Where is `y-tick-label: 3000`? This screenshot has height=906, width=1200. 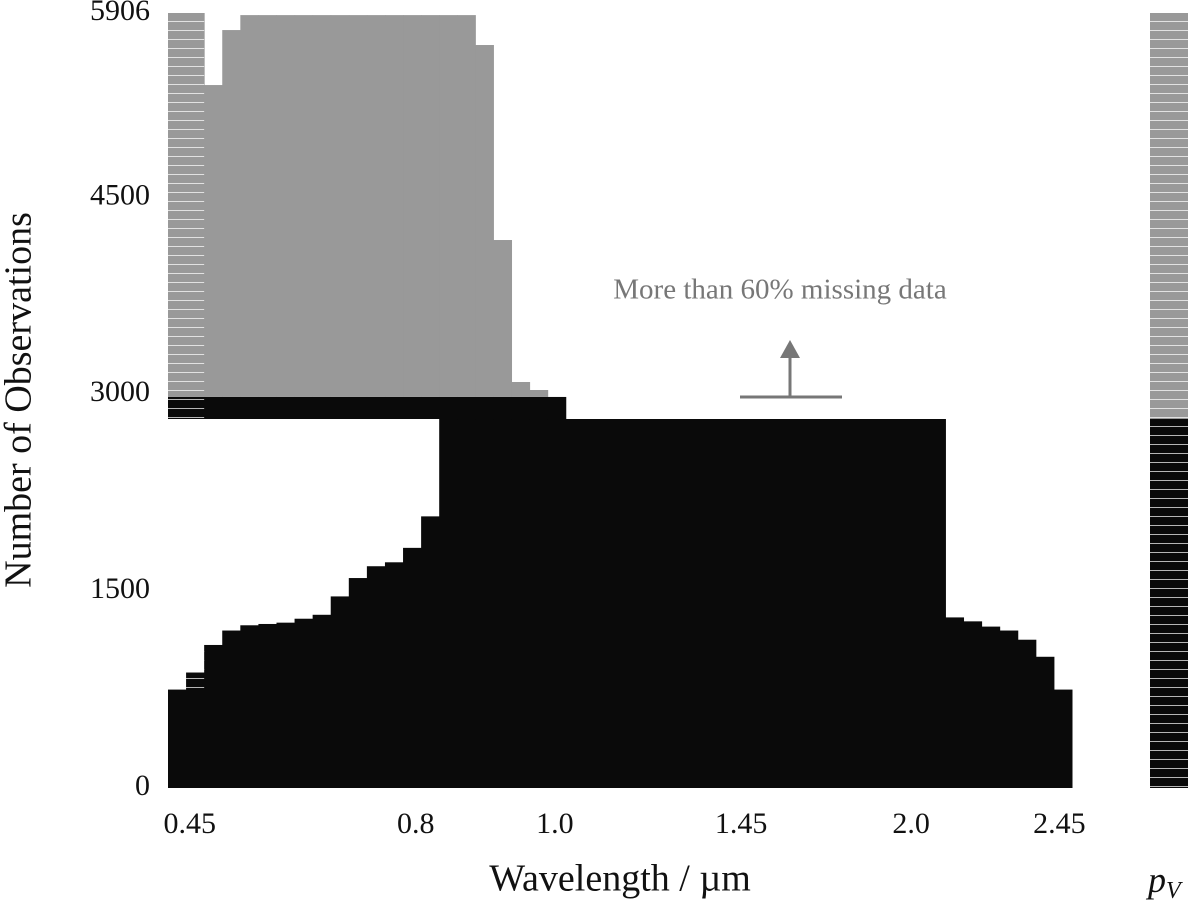 y-tick-label: 3000 is located at coordinates (120, 391).